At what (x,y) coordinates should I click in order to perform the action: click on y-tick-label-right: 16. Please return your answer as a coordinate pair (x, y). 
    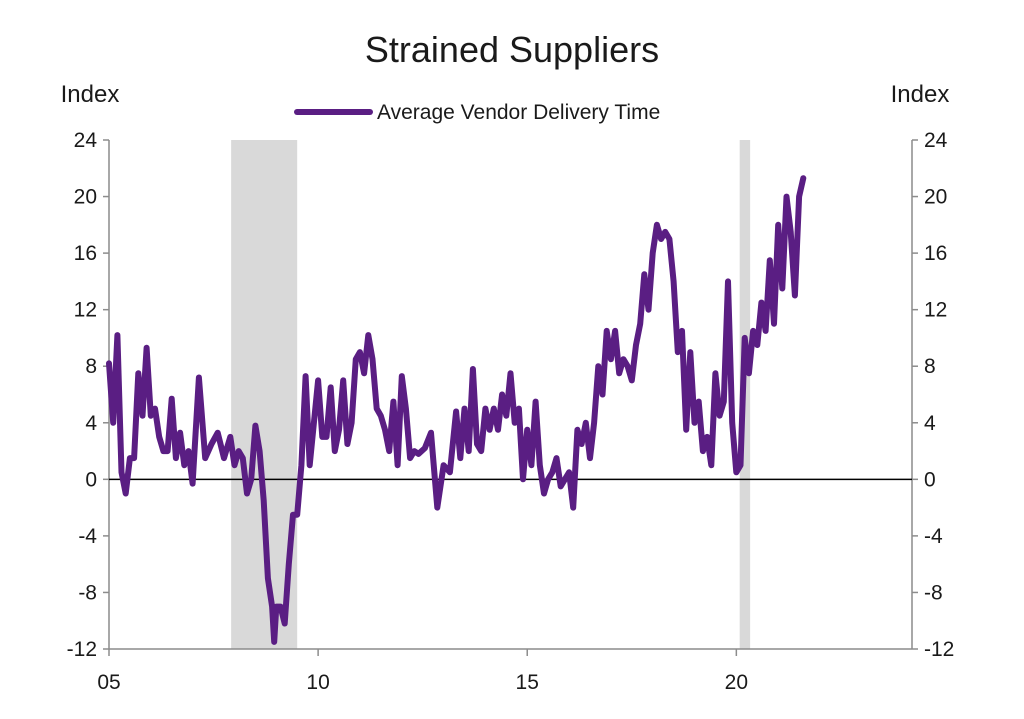
    Looking at the image, I should click on (935, 253).